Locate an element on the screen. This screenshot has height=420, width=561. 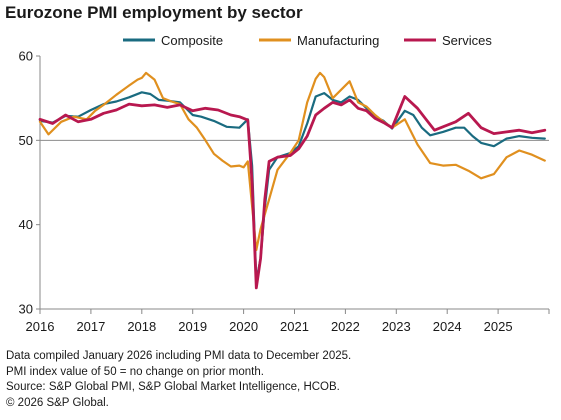
chart-title: Eurozone PMI employment by sector is located at coordinates (154, 12).